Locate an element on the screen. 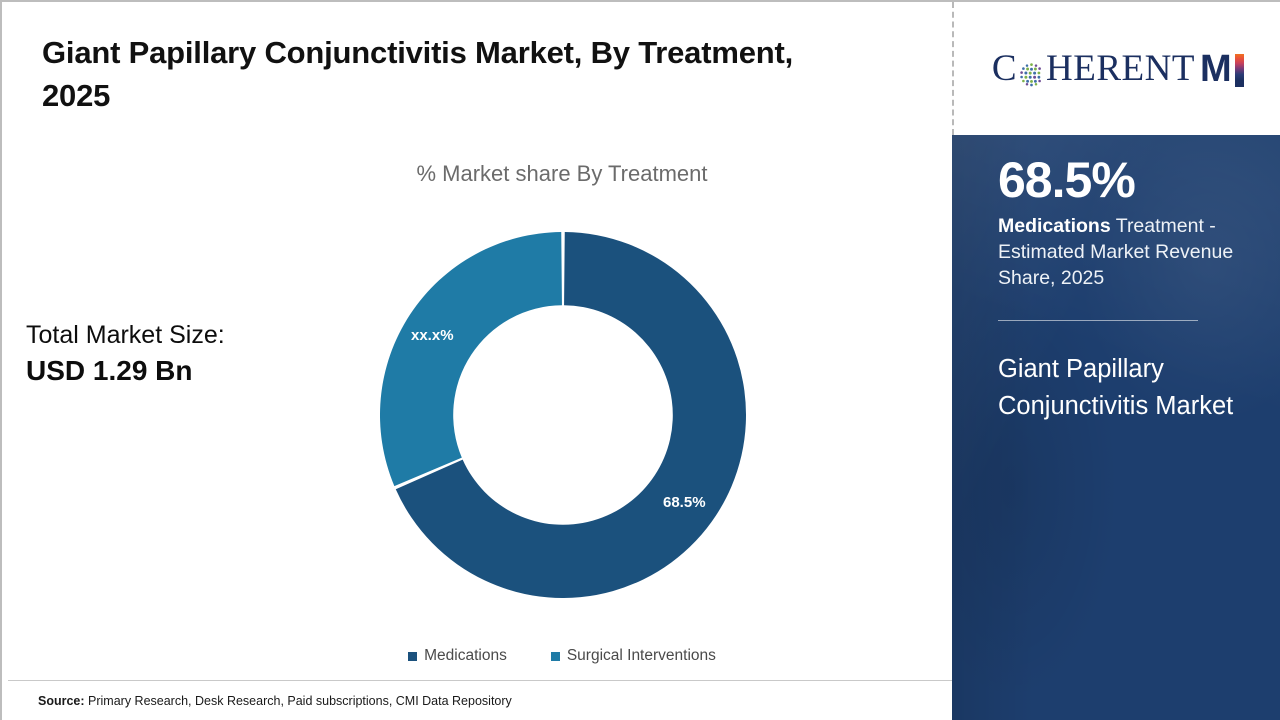  logo-letter-c: C is located at coordinates (1004, 68).